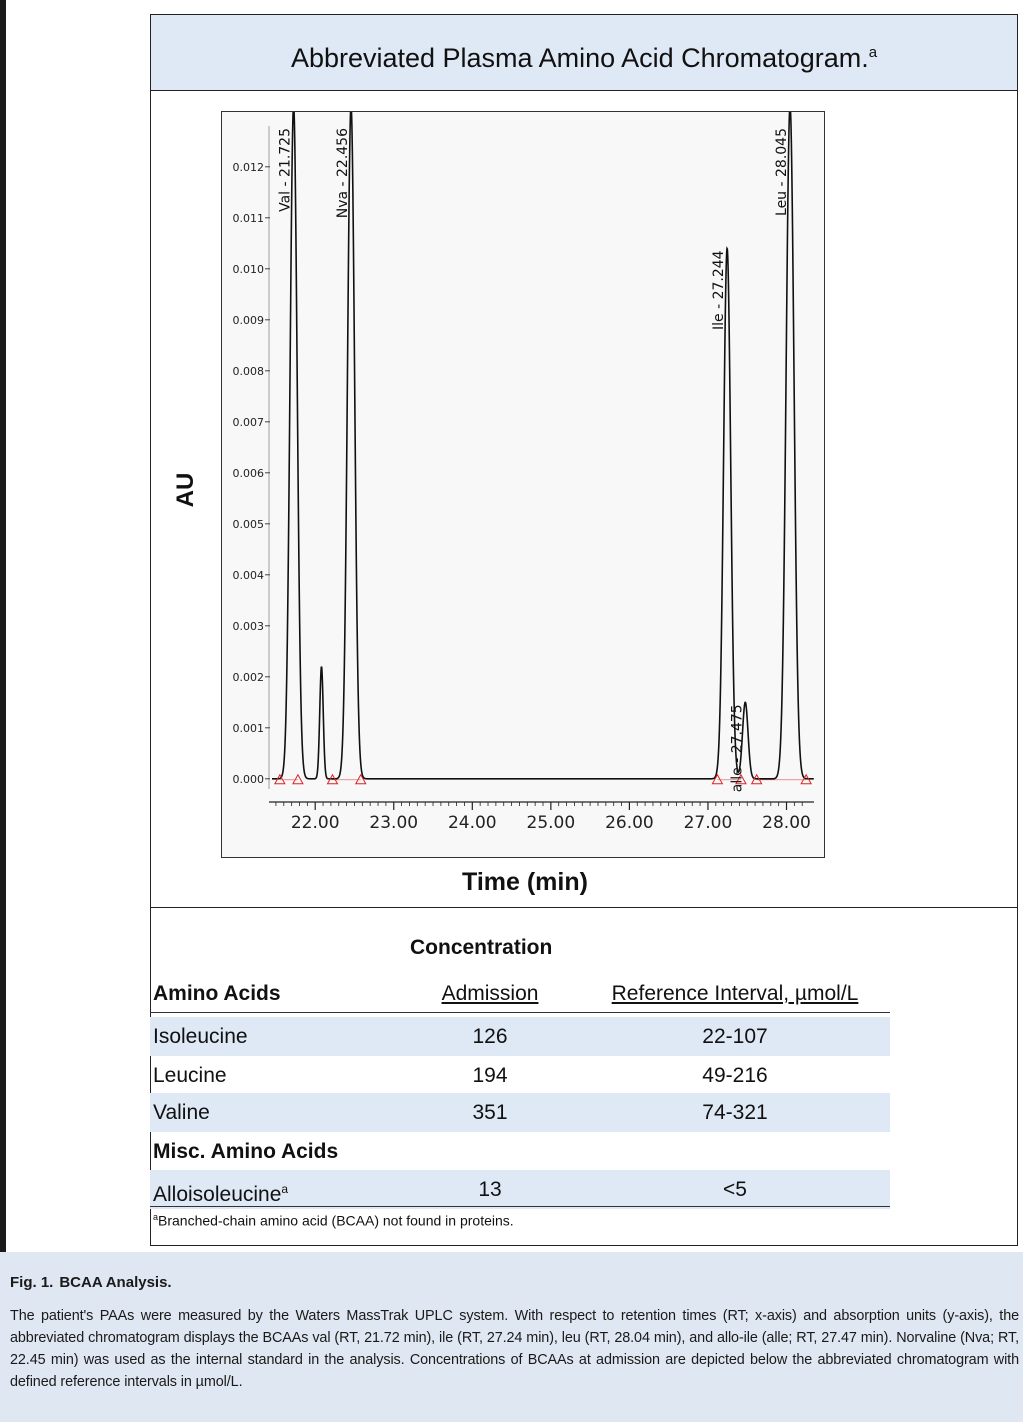 The height and width of the screenshot is (1422, 1023). What do you see at coordinates (490, 1189) in the screenshot?
I see `row-admission: 13` at bounding box center [490, 1189].